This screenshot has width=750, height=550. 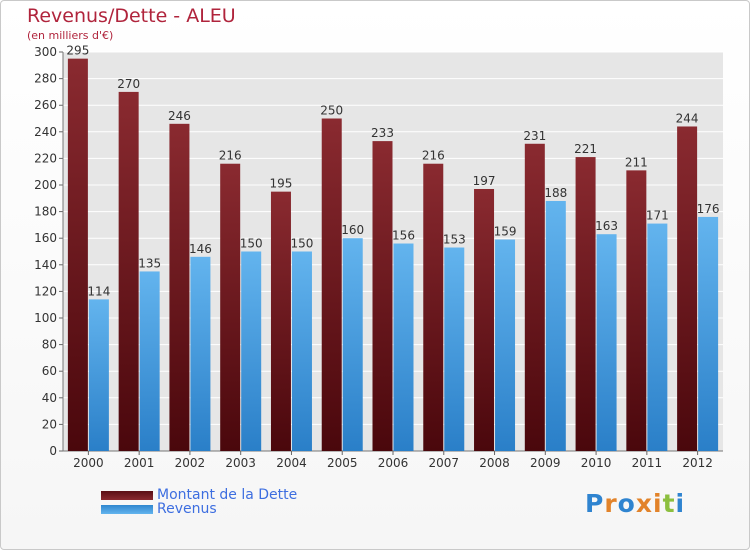 I want to click on data-label-revenus: 171, so click(x=657, y=216).